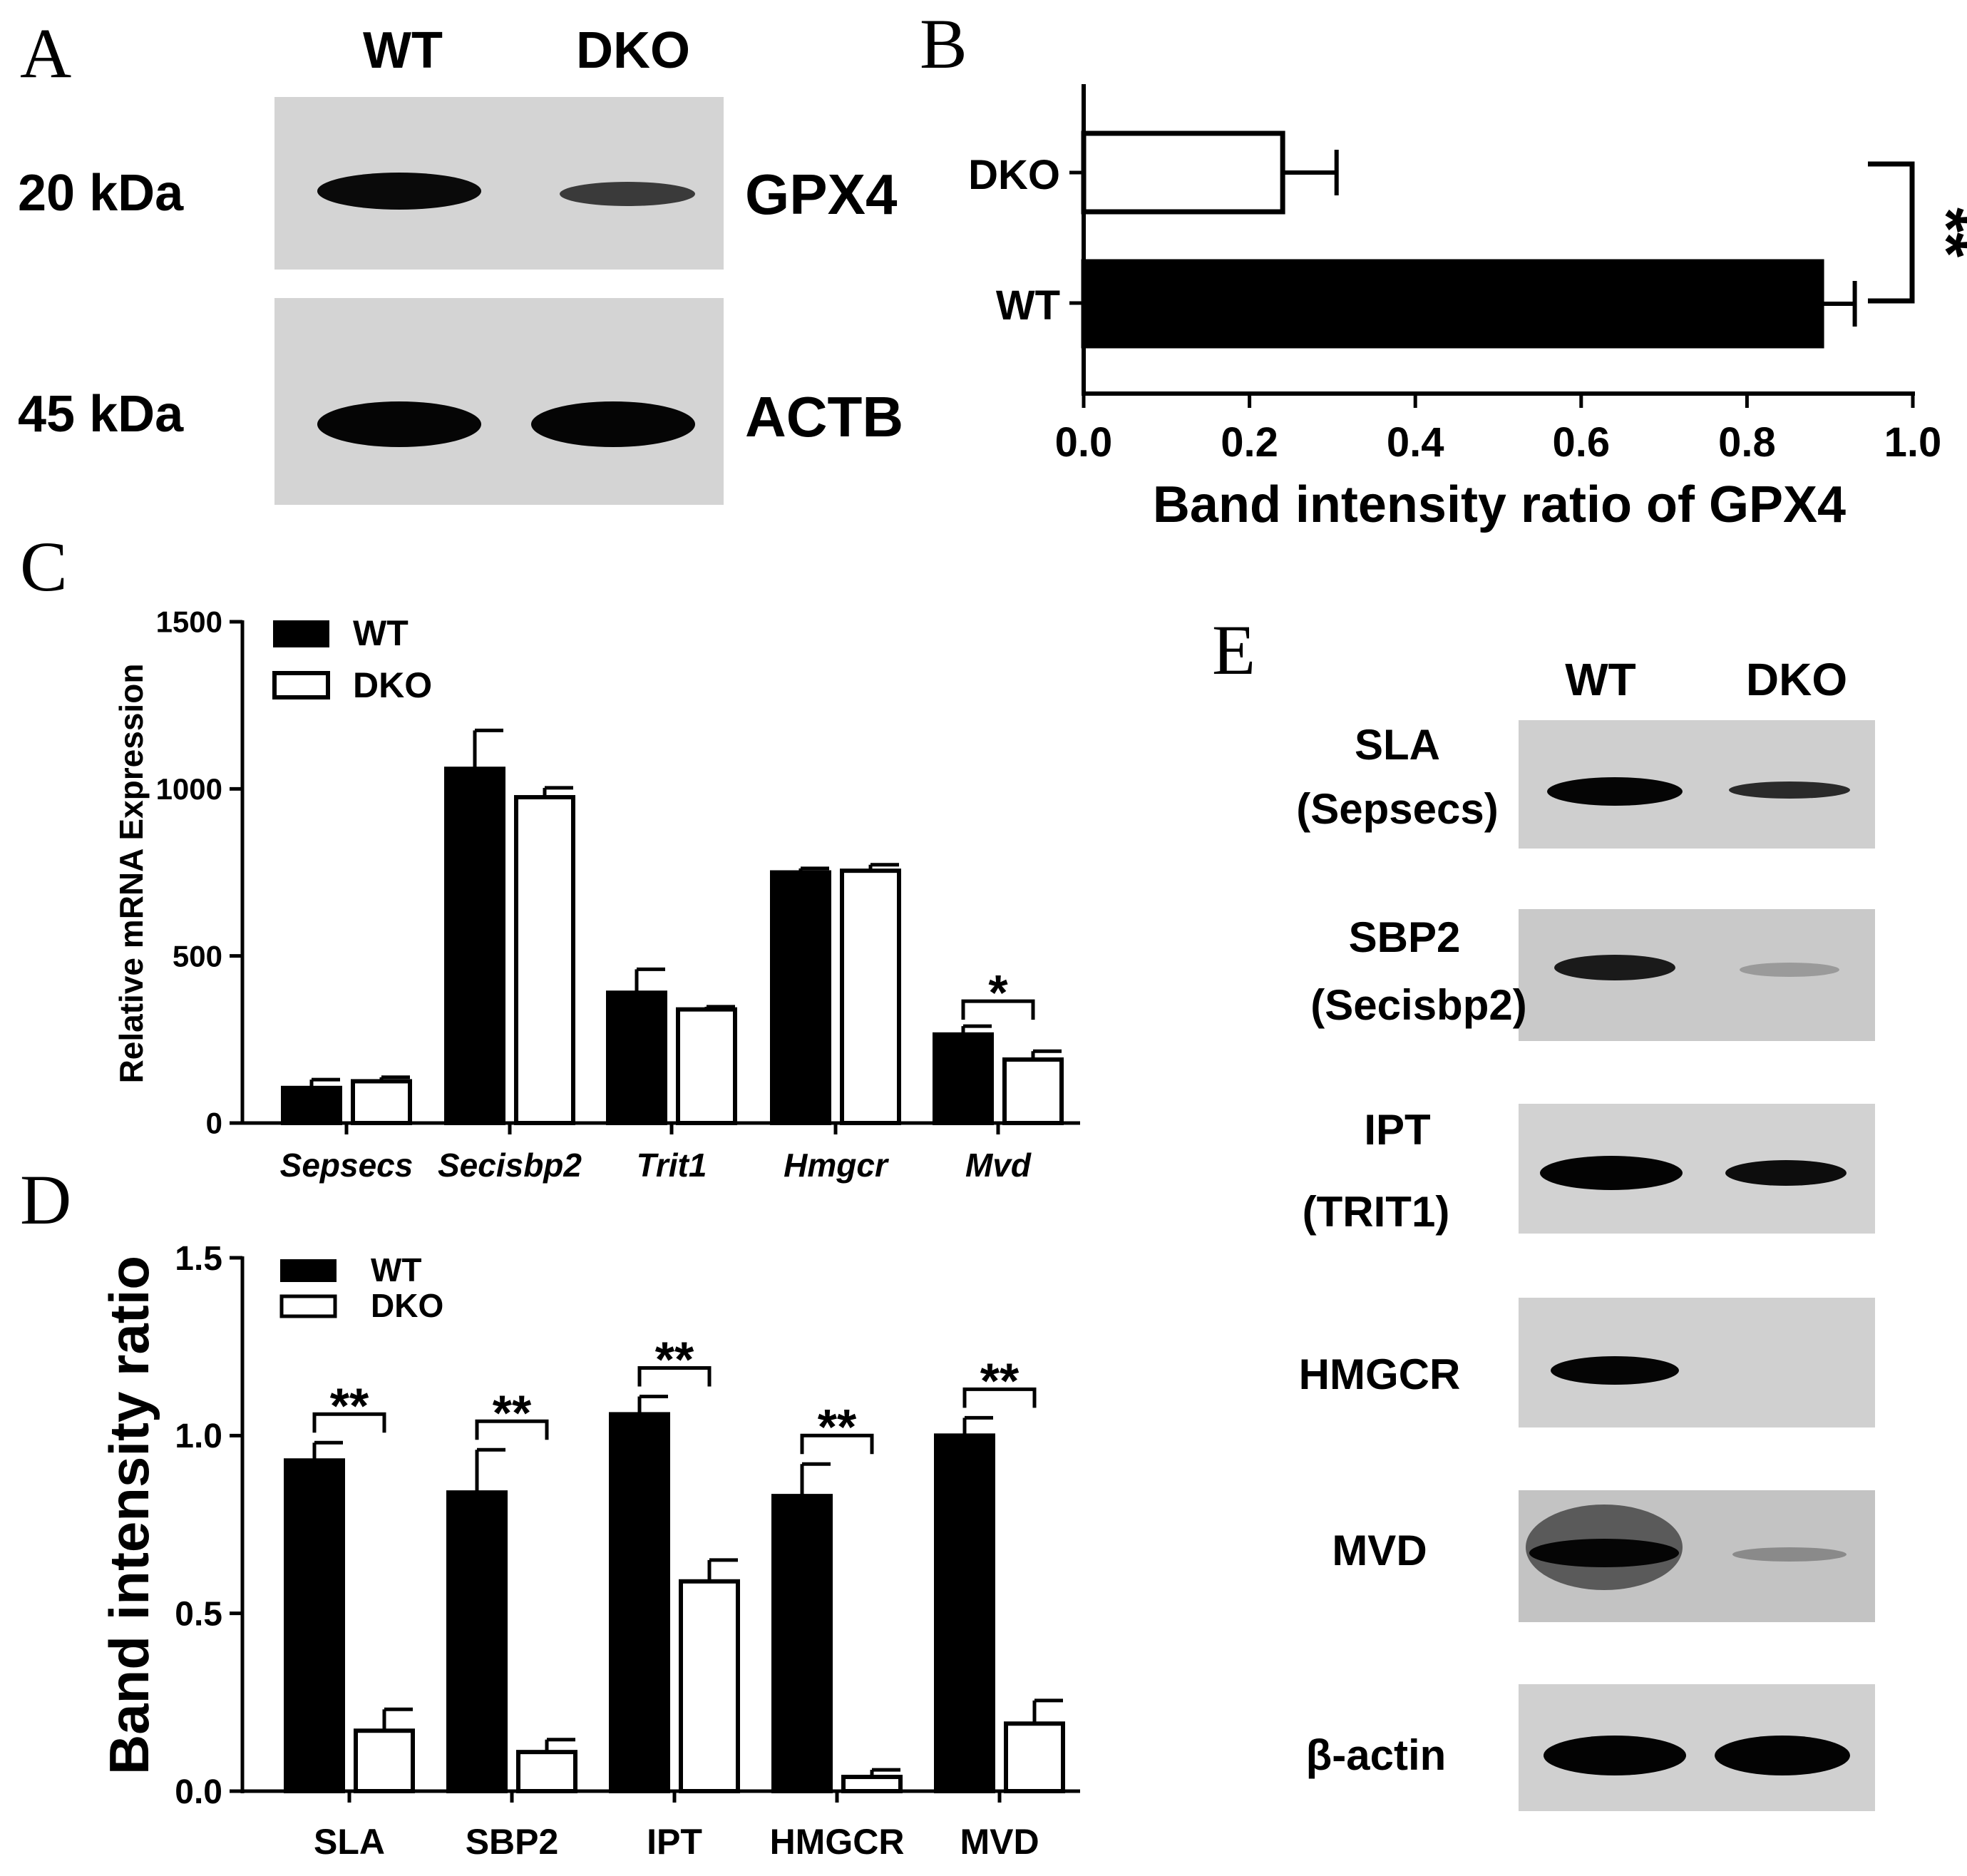 This screenshot has width=1967, height=1876. What do you see at coordinates (499, 402) in the screenshot?
I see `blot-a-strip-actb` at bounding box center [499, 402].